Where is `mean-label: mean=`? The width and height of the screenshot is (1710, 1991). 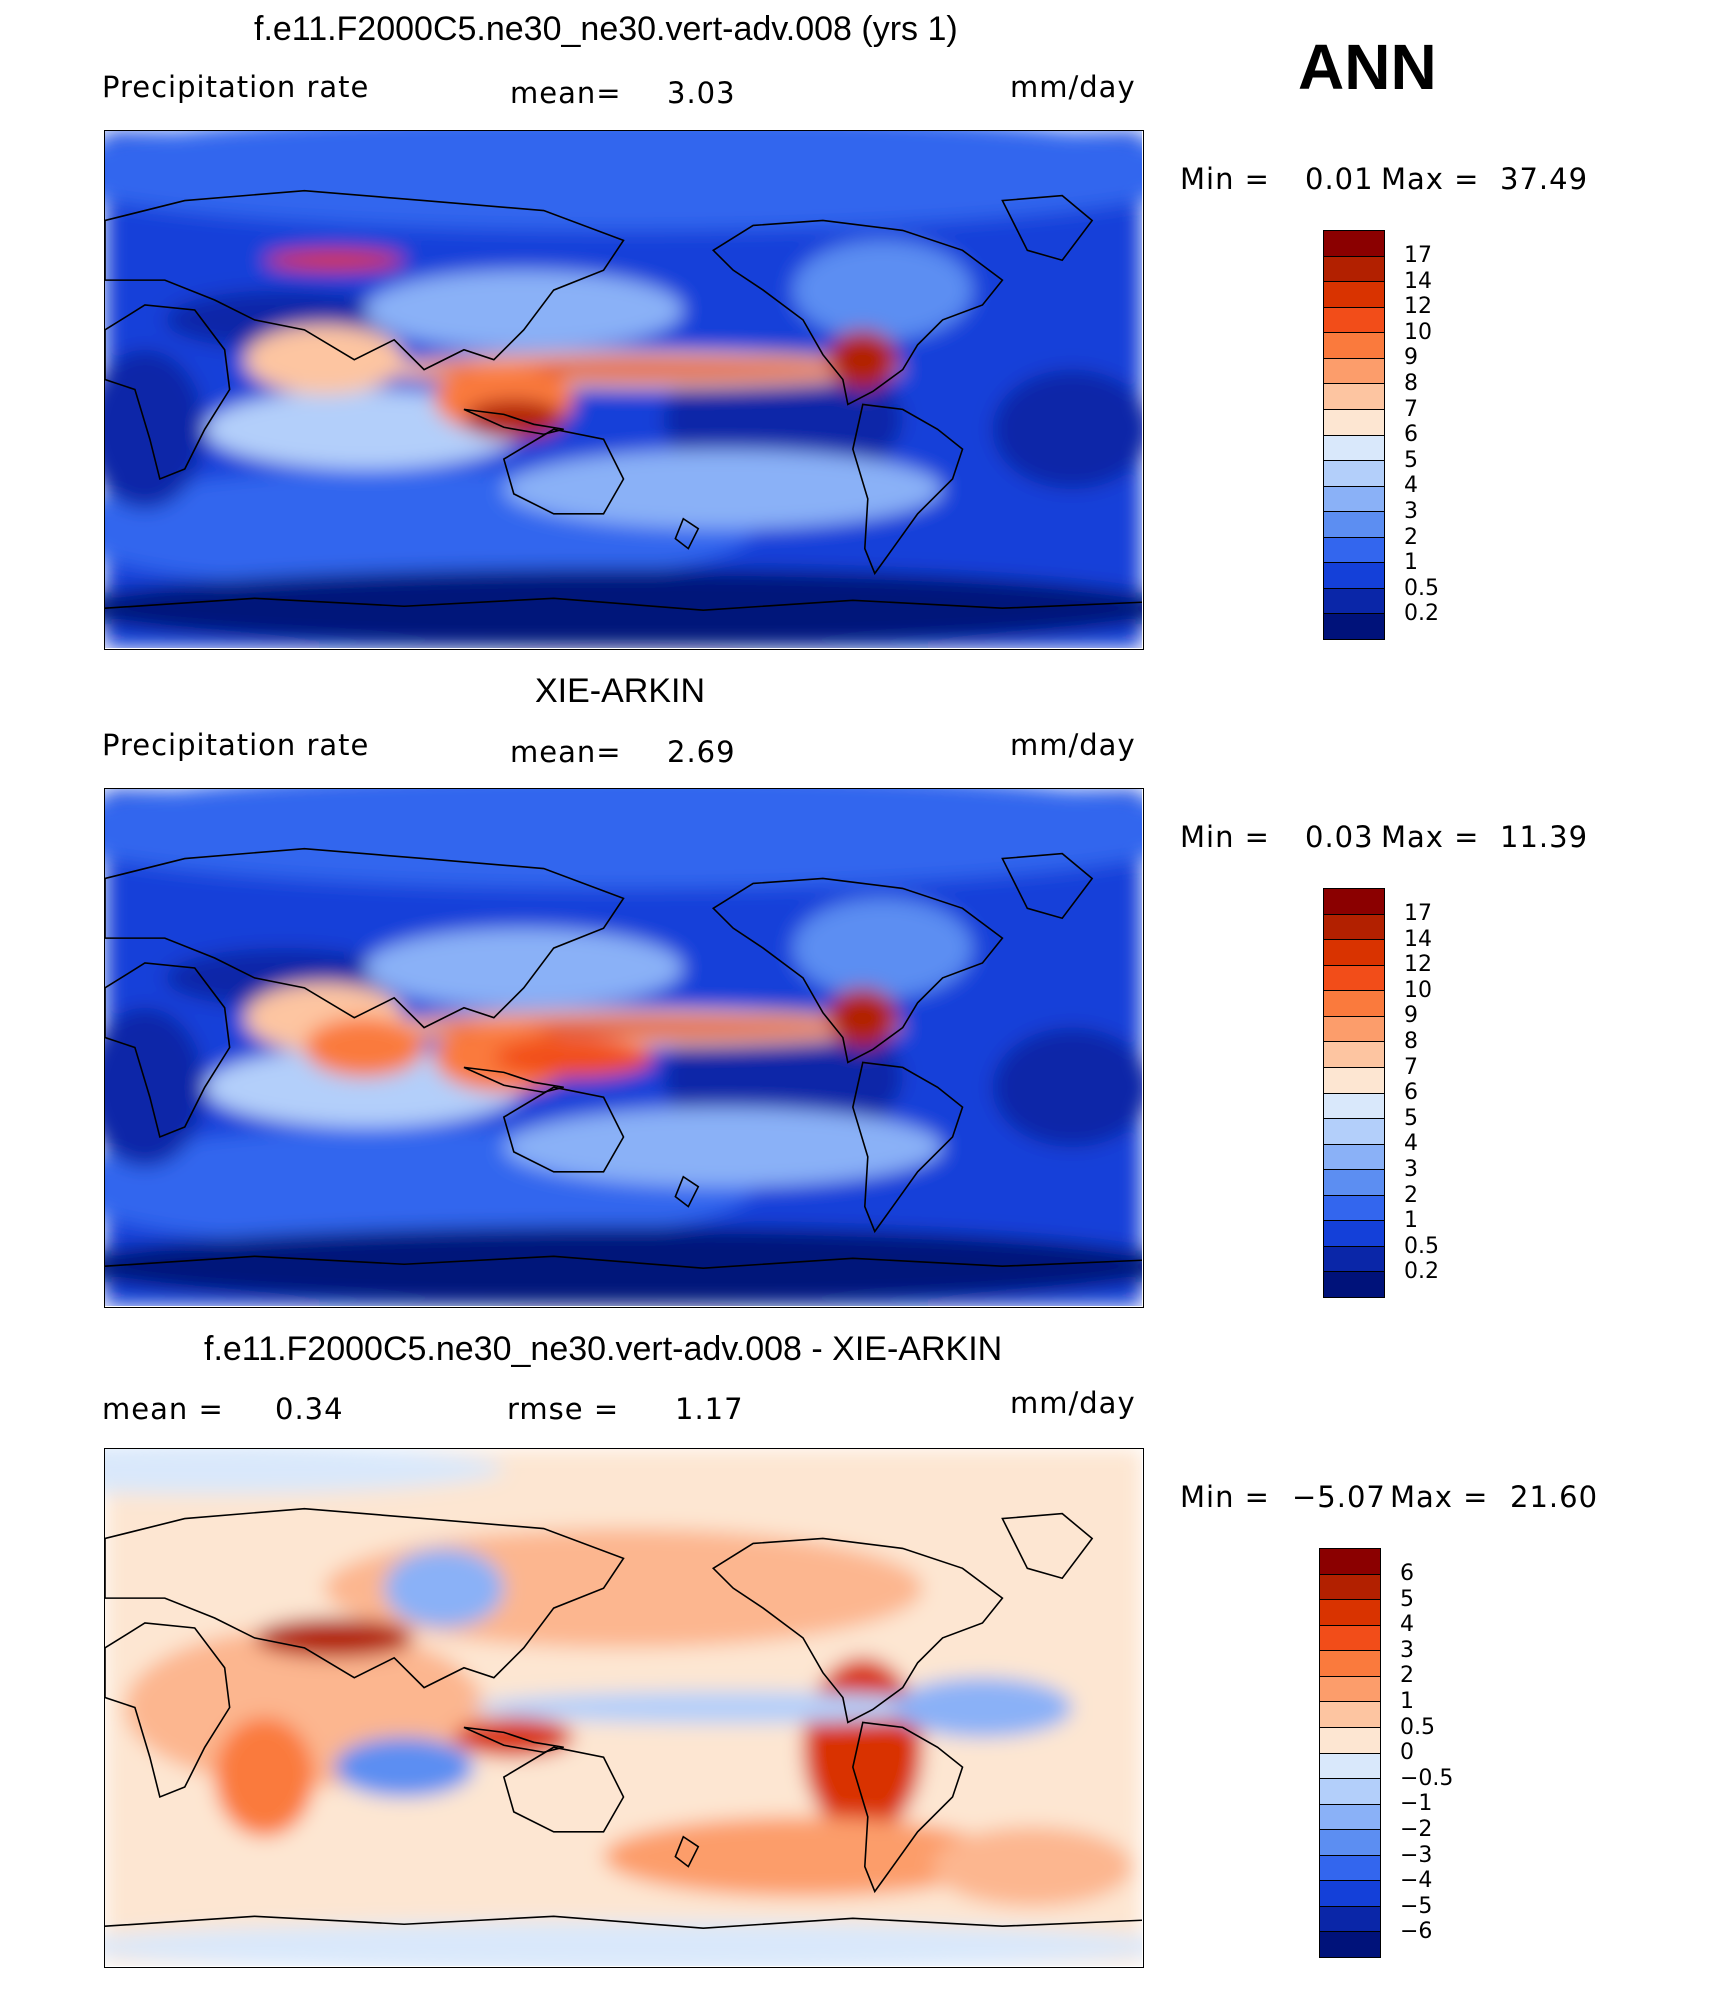
mean-label: mean= is located at coordinates (566, 93).